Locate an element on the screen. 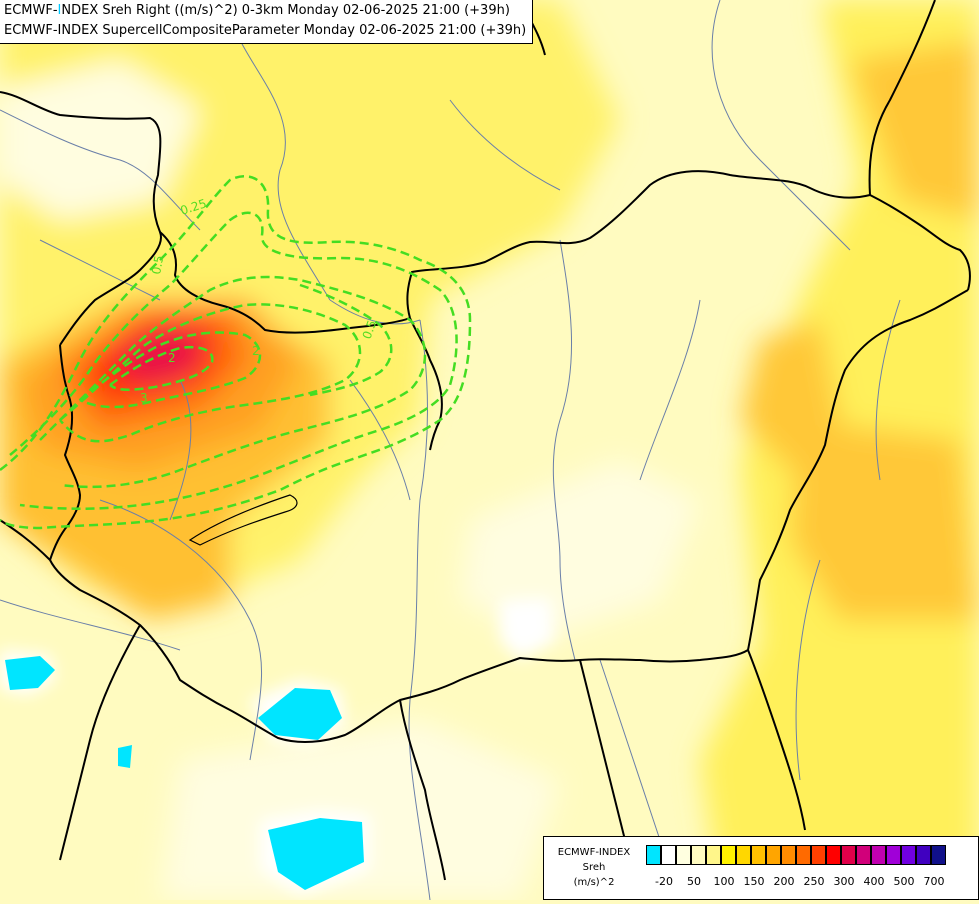 The height and width of the screenshot is (904, 979). contour-label-5: 3 is located at coordinates (144, 398).